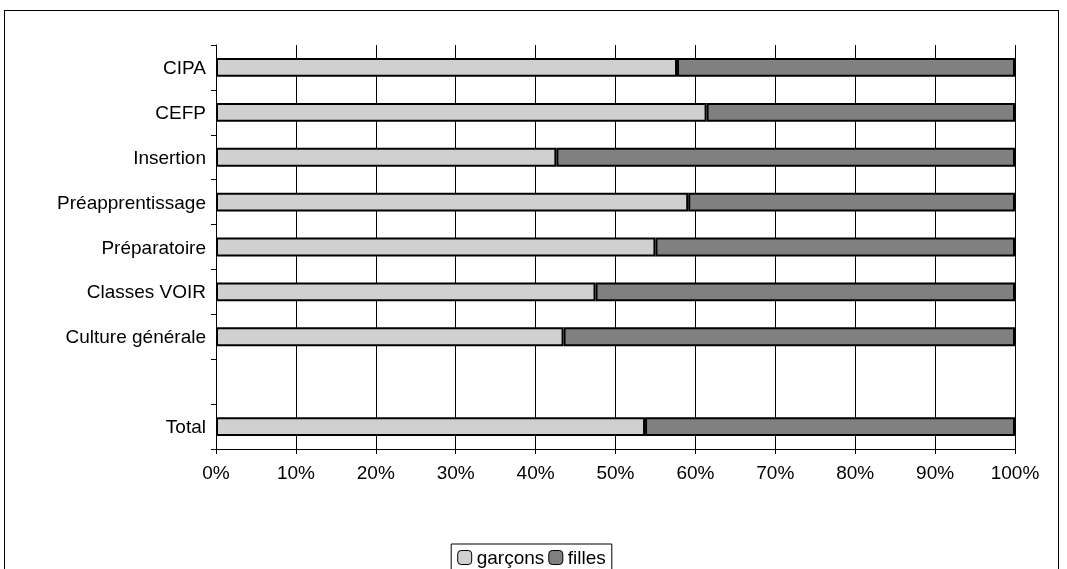 The height and width of the screenshot is (569, 1067). I want to click on x-tick-label: 90%, so click(935, 472).